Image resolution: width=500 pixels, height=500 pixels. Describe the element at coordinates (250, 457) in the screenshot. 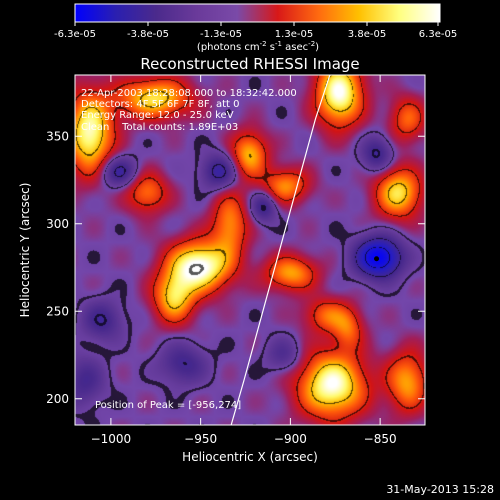

I see `x-axis-label: Heliocentric X (arcsec)` at that location.